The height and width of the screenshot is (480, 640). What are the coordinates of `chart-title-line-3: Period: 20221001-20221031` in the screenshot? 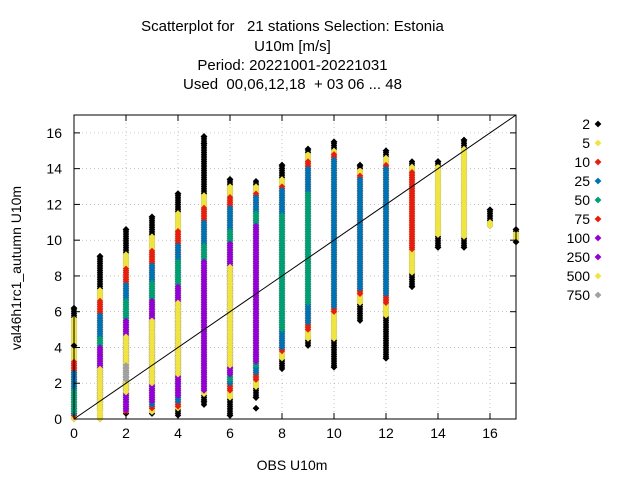 It's located at (292, 65).